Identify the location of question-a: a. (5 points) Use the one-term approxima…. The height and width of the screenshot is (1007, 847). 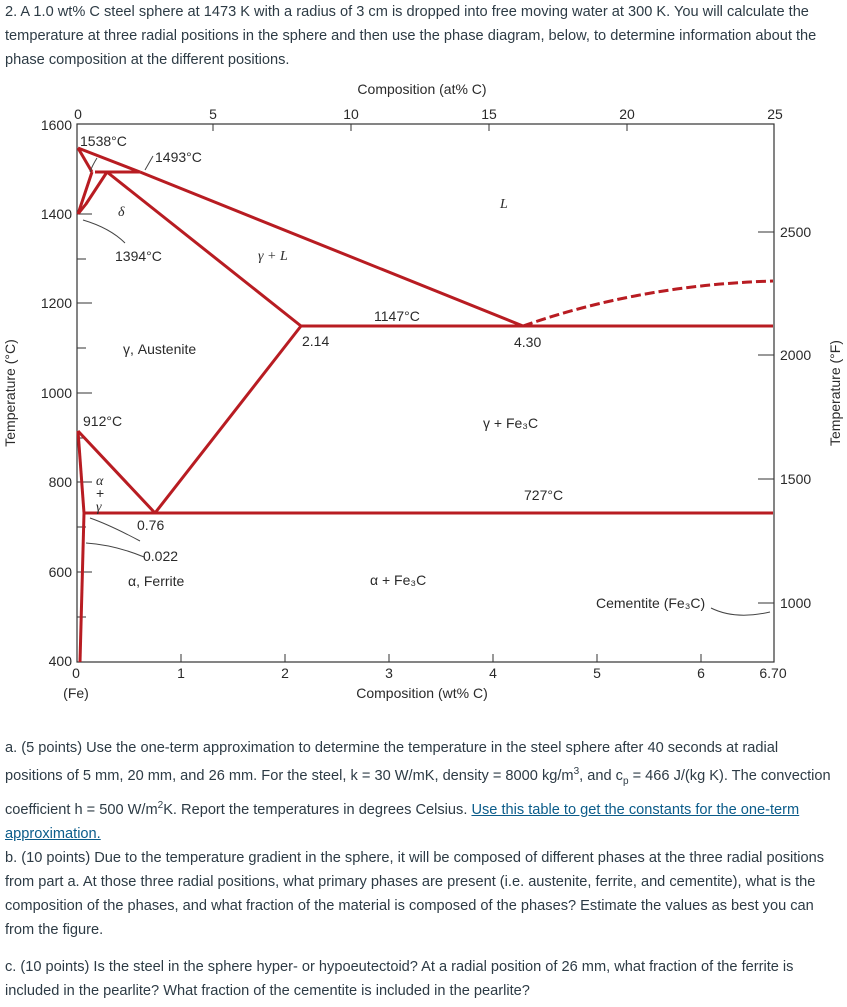
(421, 791).